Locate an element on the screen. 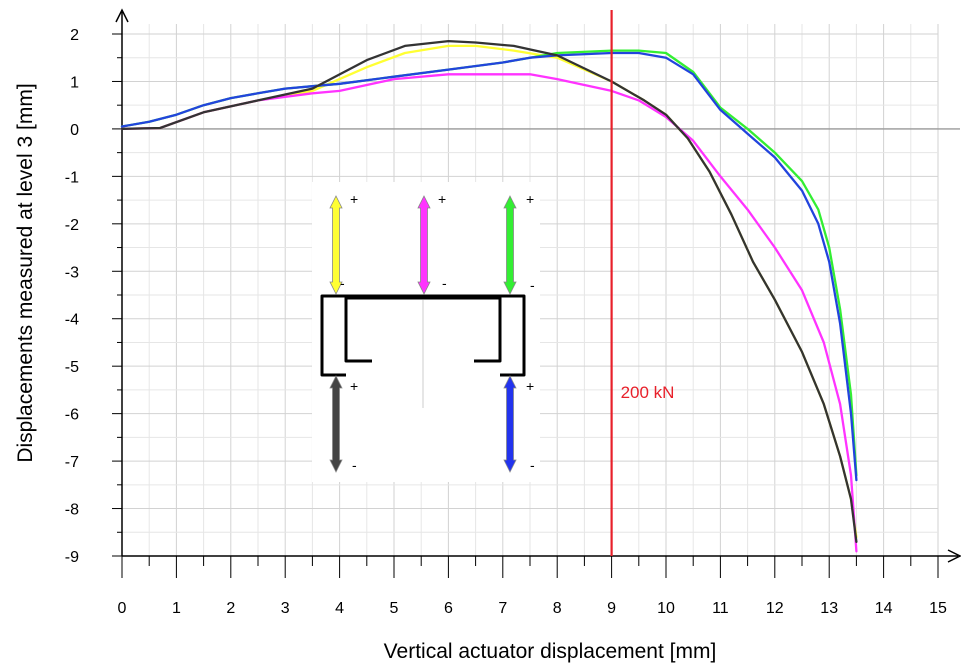 The image size is (961, 667). x-tick-label: 4 is located at coordinates (339, 608).